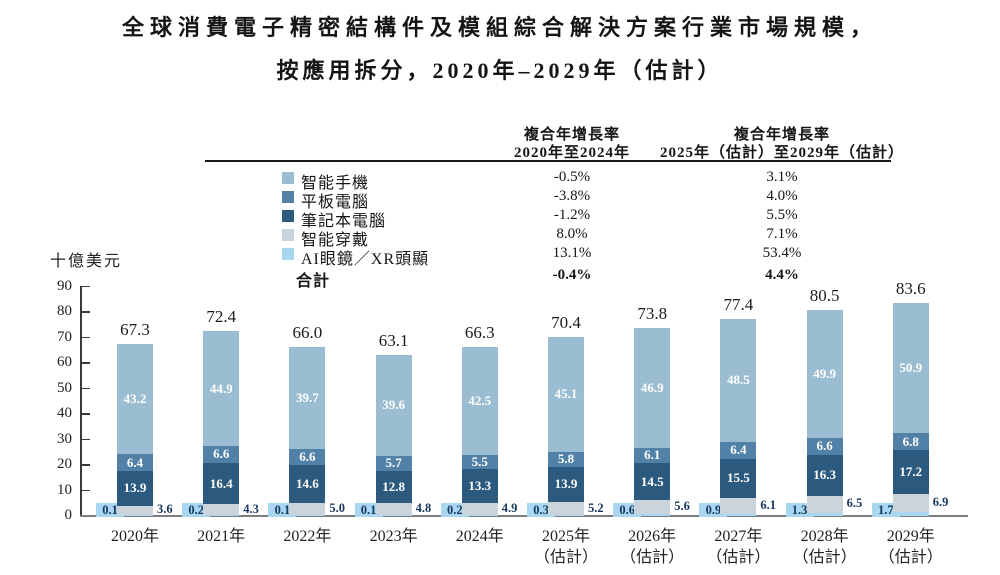 The width and height of the screenshot is (1000, 575). Describe the element at coordinates (221, 483) in the screenshot. I see `bar-segment-laptop-2021年` at that location.